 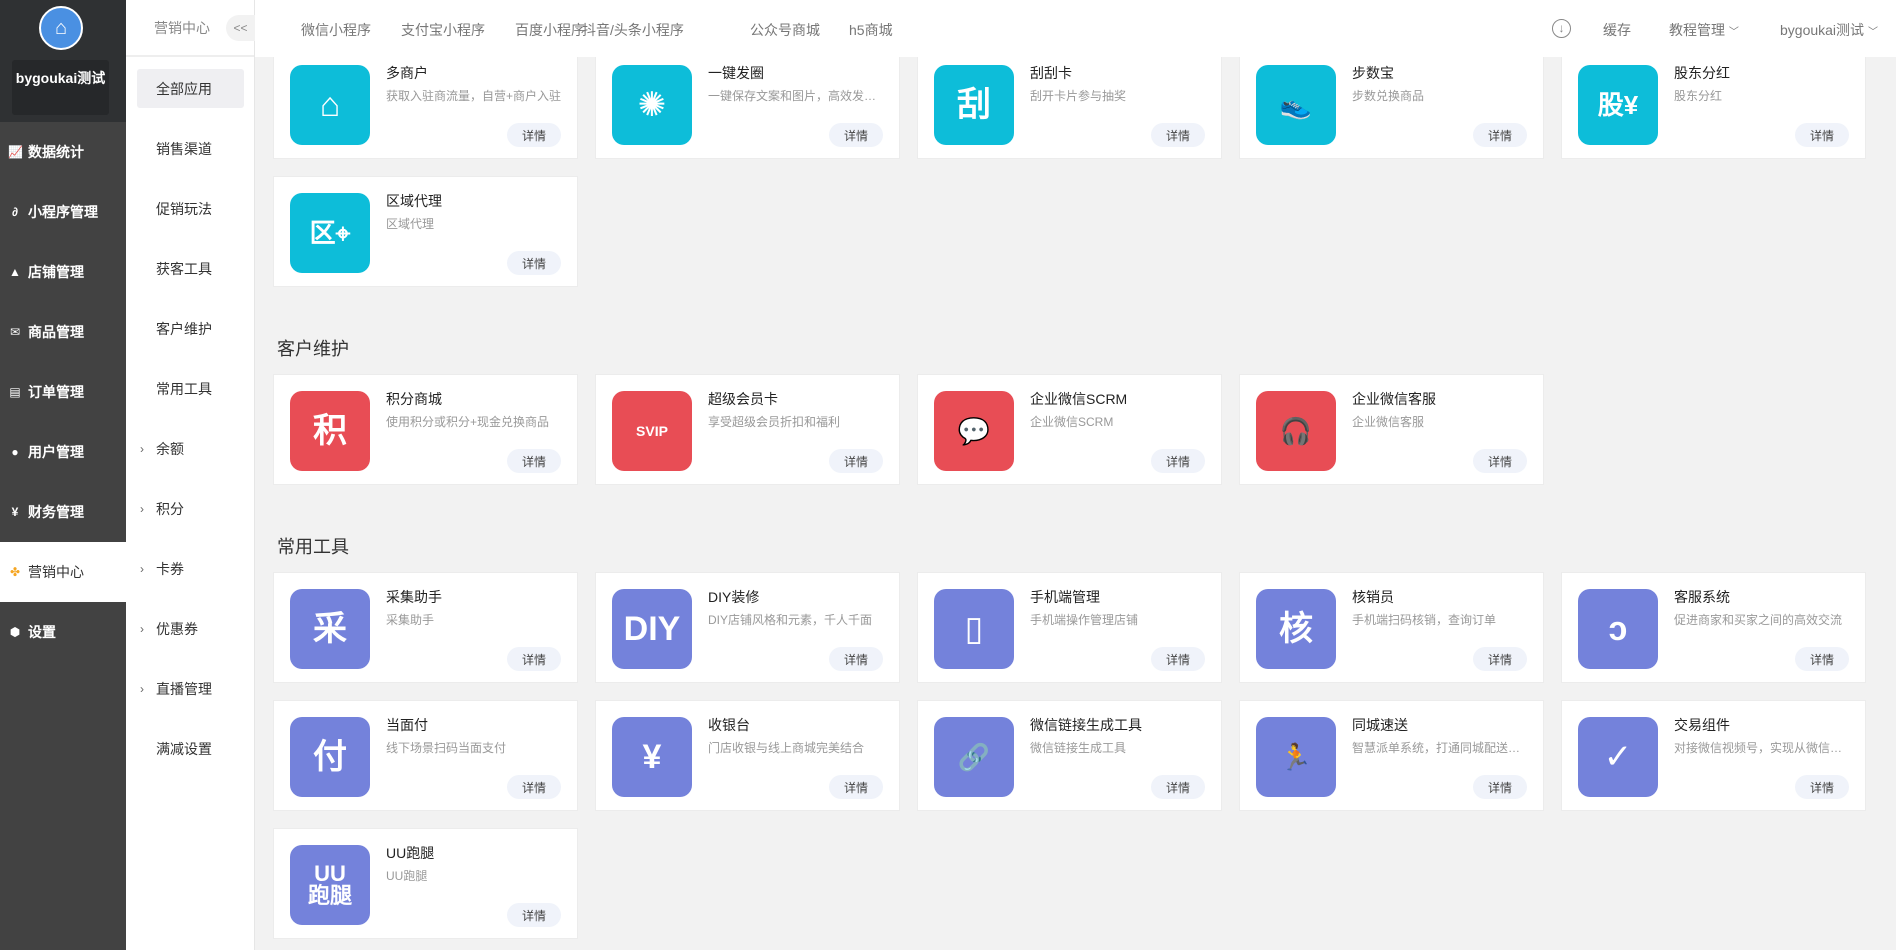 What do you see at coordinates (190, 448) in the screenshot?
I see `subnav-item: › 余额` at bounding box center [190, 448].